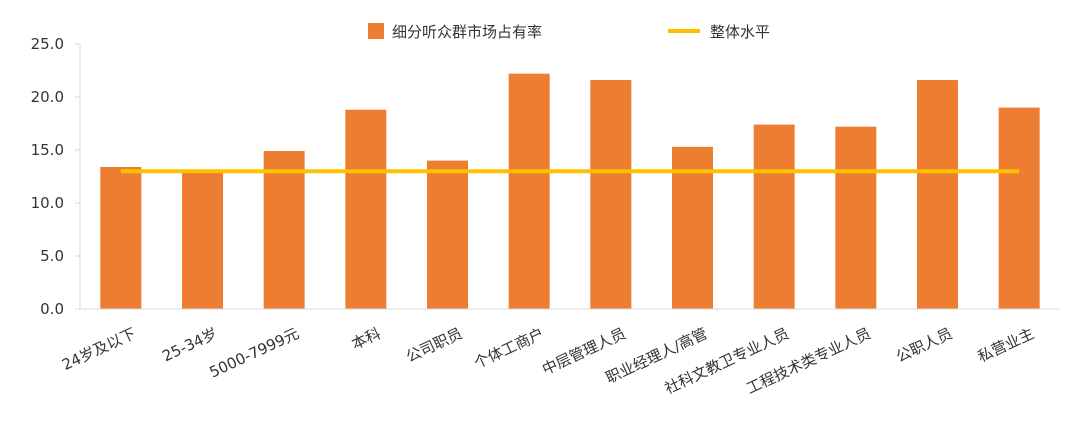  What do you see at coordinates (189, 344) in the screenshot?
I see `x-tick-label: 25-34岁` at bounding box center [189, 344].